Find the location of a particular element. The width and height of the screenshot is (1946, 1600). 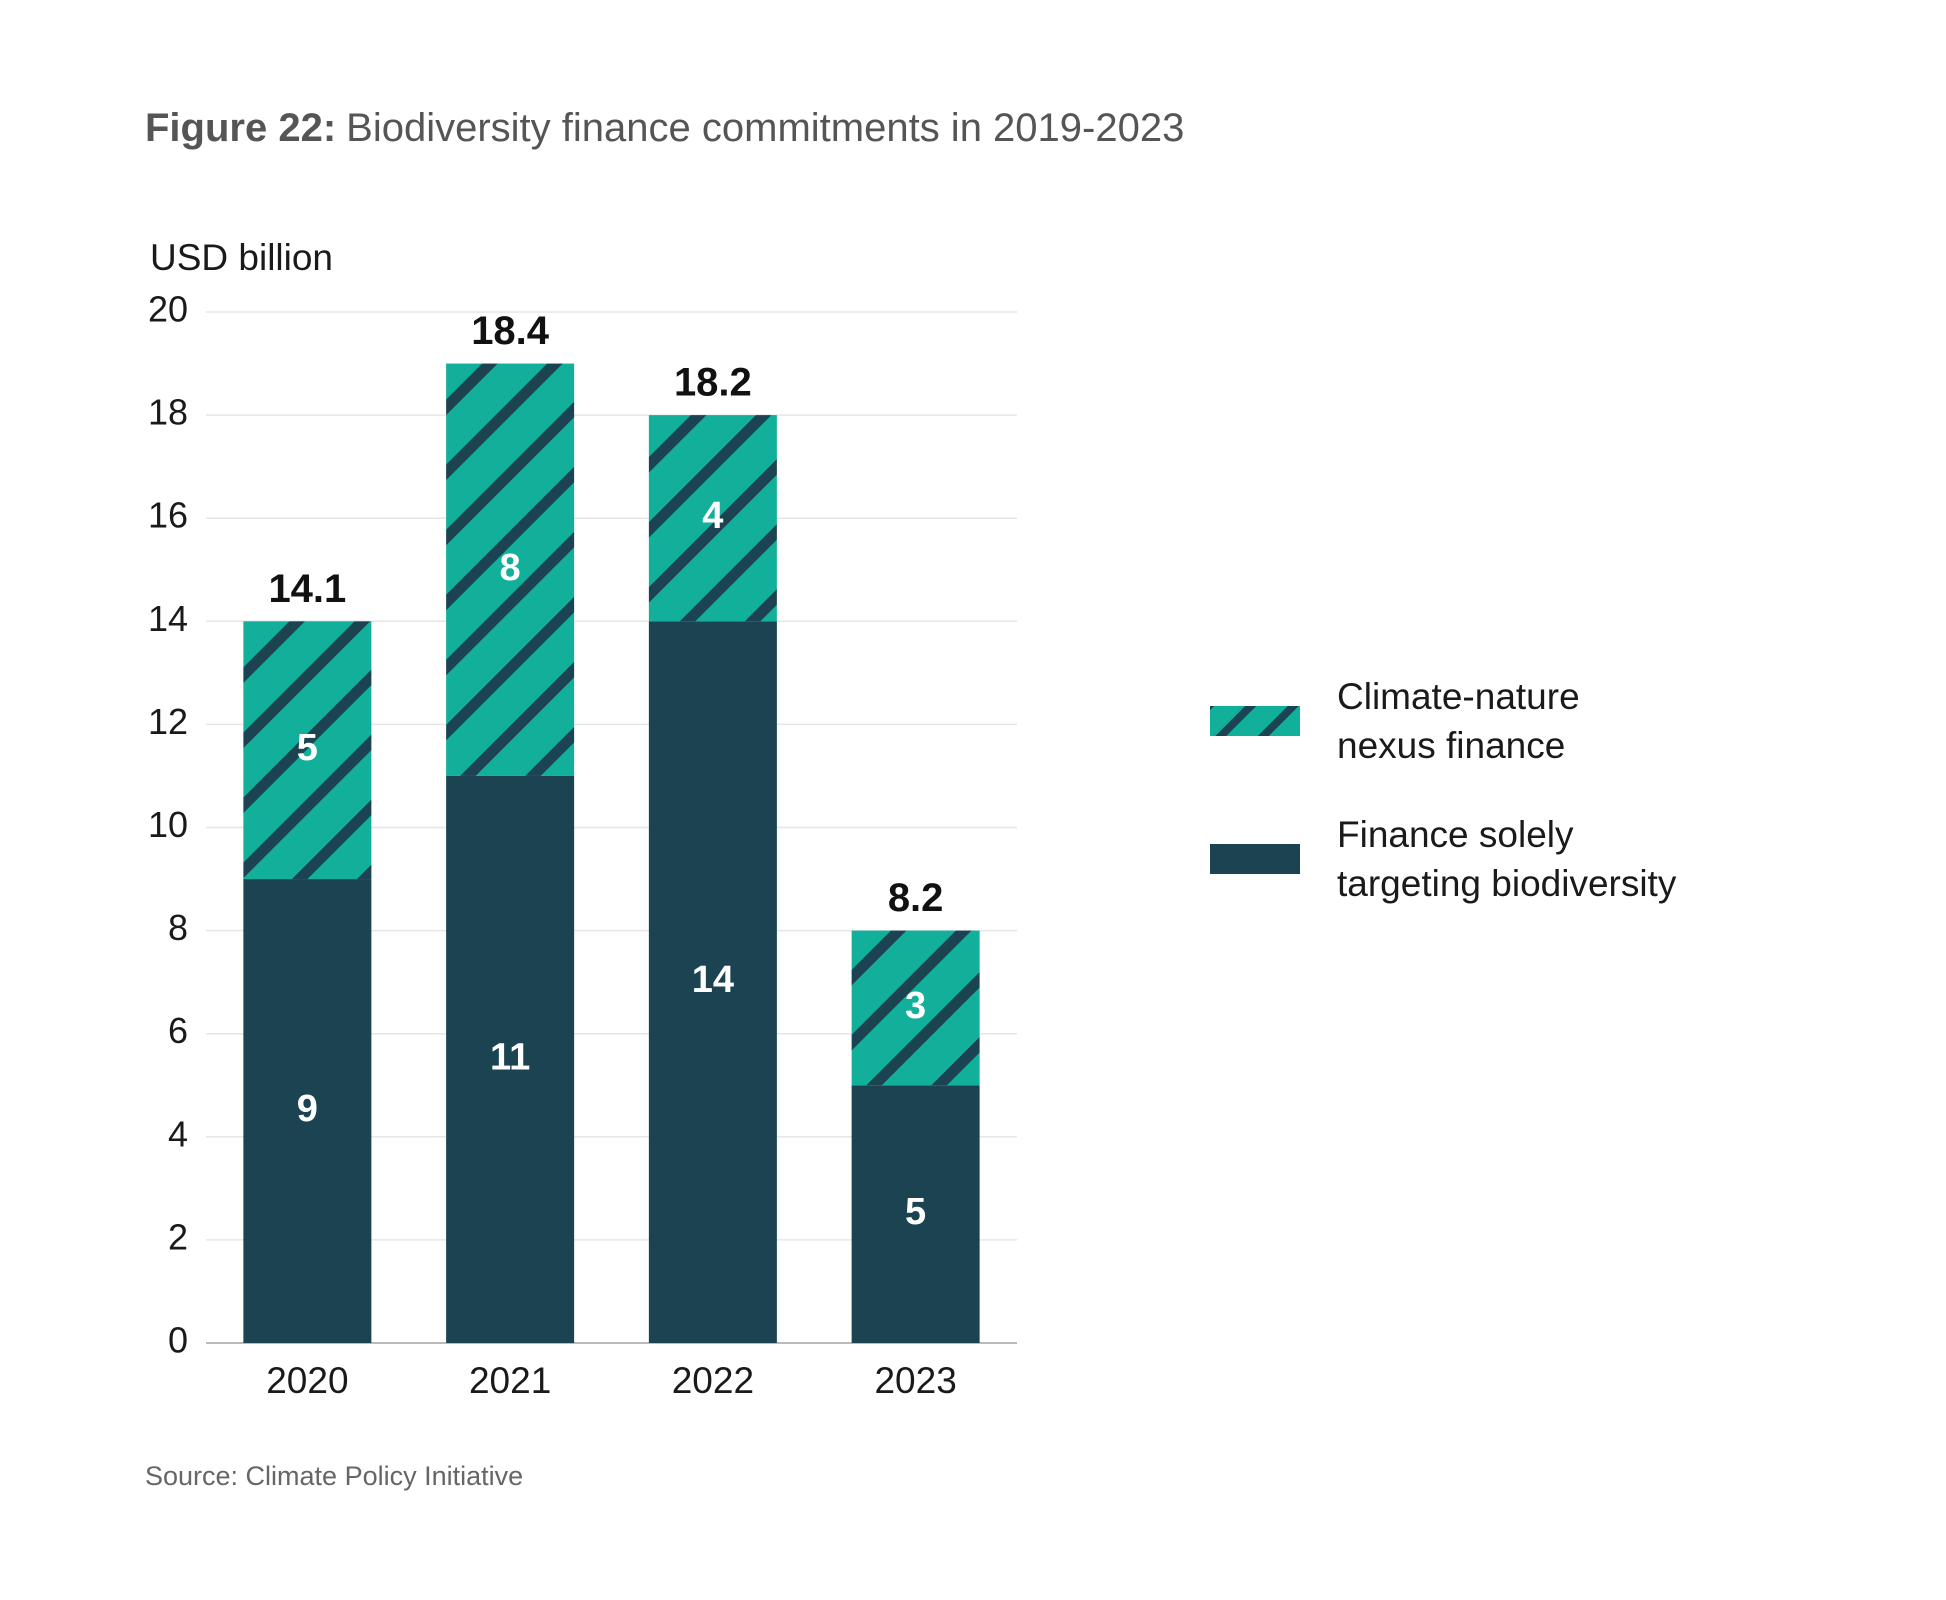

y-axis-label: USD billion is located at coordinates (241, 257).